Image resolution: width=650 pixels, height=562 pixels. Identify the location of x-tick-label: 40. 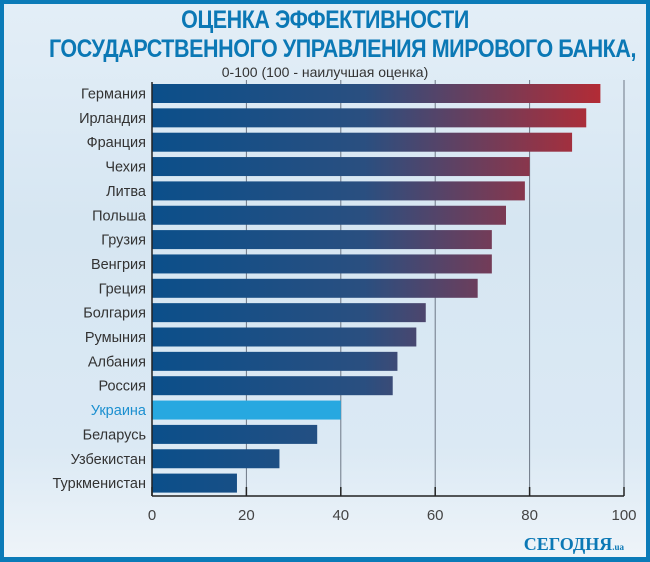
(340, 515).